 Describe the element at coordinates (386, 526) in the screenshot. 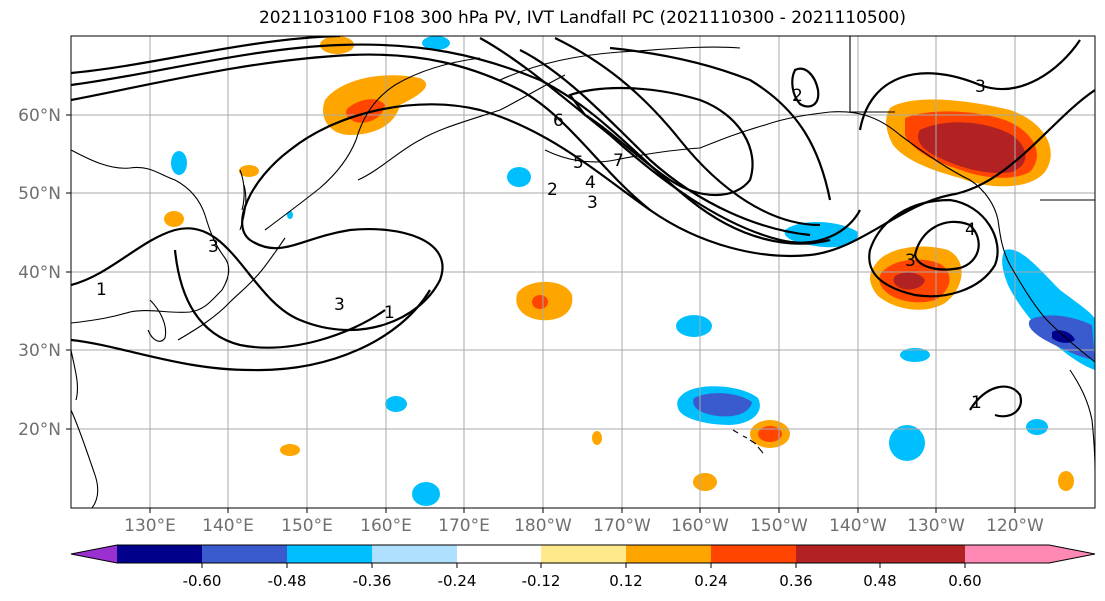

I see `lon-label: 160°E` at that location.